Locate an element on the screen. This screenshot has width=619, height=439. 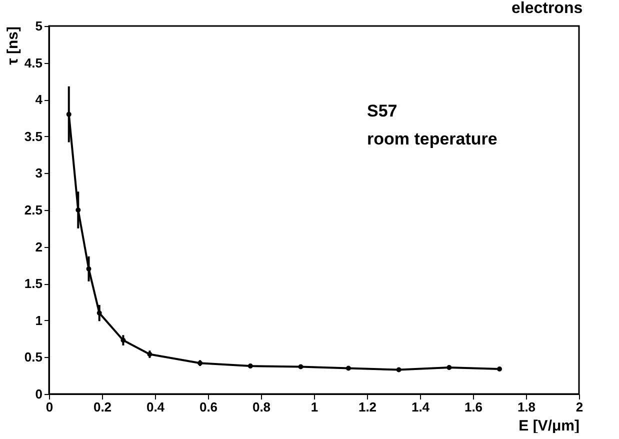
y-tick-label: 2.5 is located at coordinates (33, 210).